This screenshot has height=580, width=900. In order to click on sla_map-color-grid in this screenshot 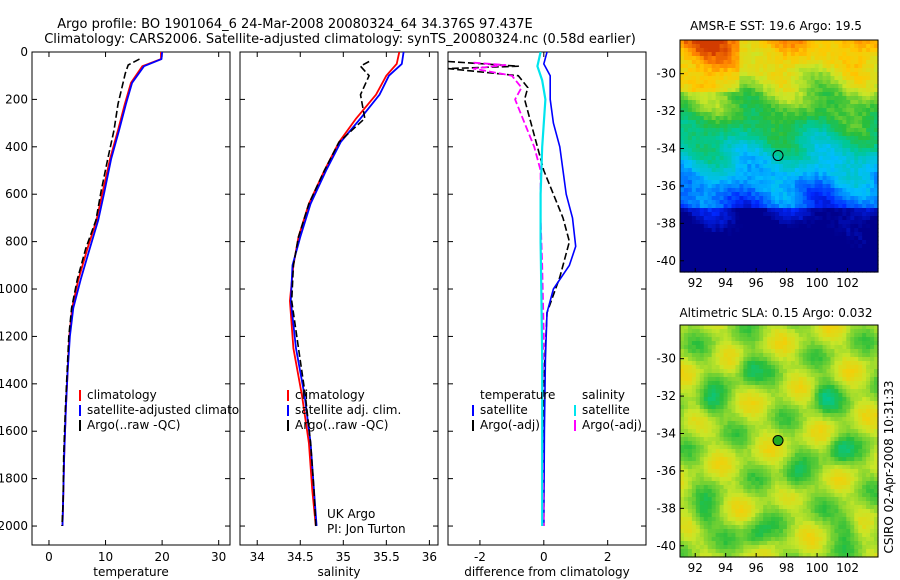, I will do `click(779, 441)`.